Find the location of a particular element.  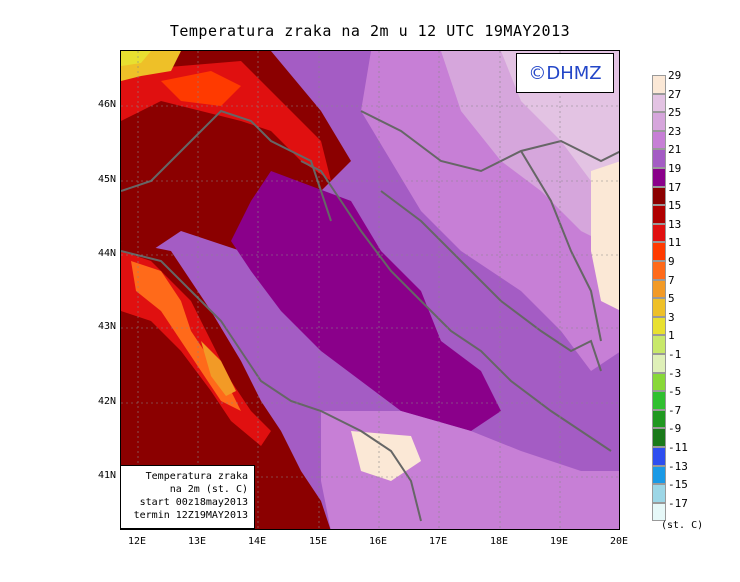

legend-label: 13 is located at coordinates (675, 224).